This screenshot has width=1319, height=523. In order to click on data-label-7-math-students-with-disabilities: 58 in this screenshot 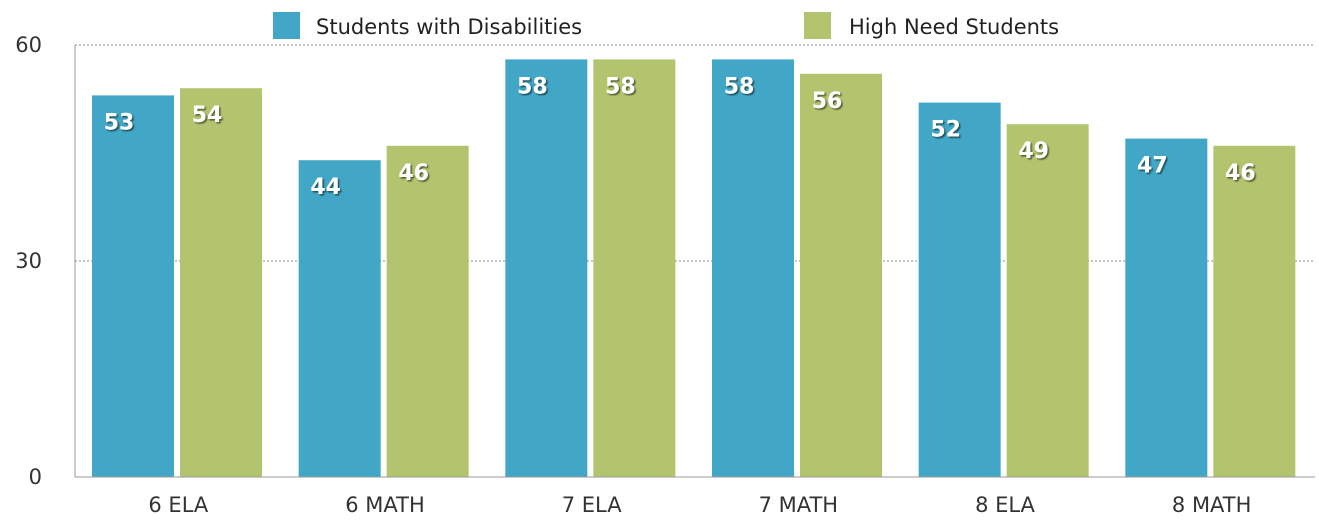, I will do `click(739, 86)`.